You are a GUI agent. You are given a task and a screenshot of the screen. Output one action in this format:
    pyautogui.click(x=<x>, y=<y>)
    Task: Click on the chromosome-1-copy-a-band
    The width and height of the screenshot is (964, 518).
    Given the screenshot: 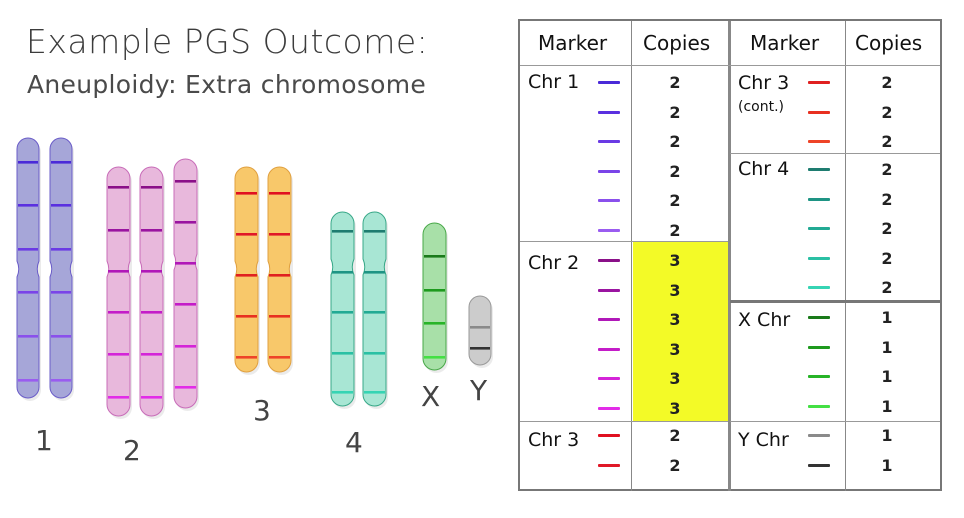 What is the action you would take?
    pyautogui.click(x=28, y=205)
    